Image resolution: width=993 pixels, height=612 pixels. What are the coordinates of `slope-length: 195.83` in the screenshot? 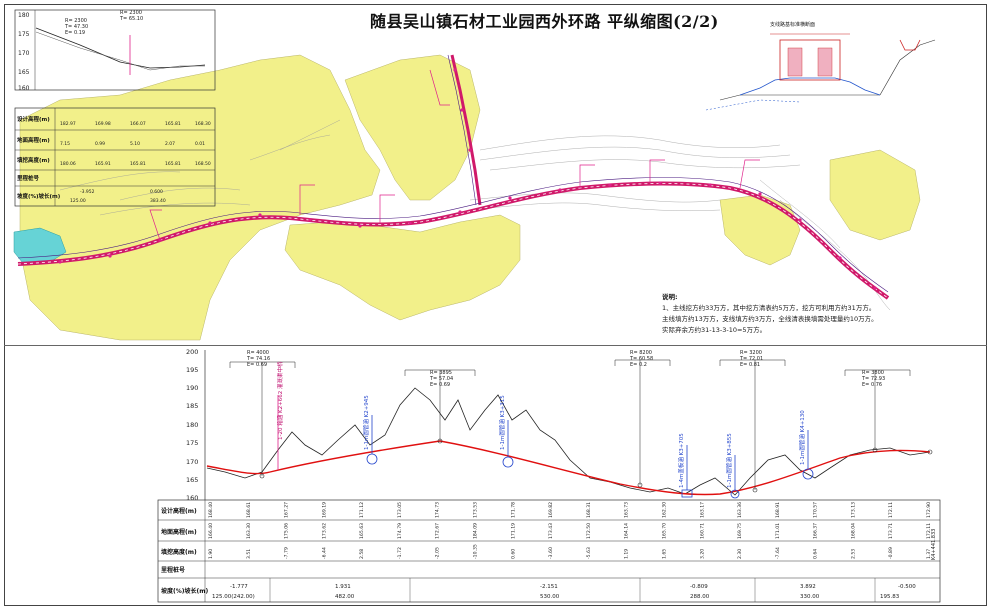 It's located at (890, 597).